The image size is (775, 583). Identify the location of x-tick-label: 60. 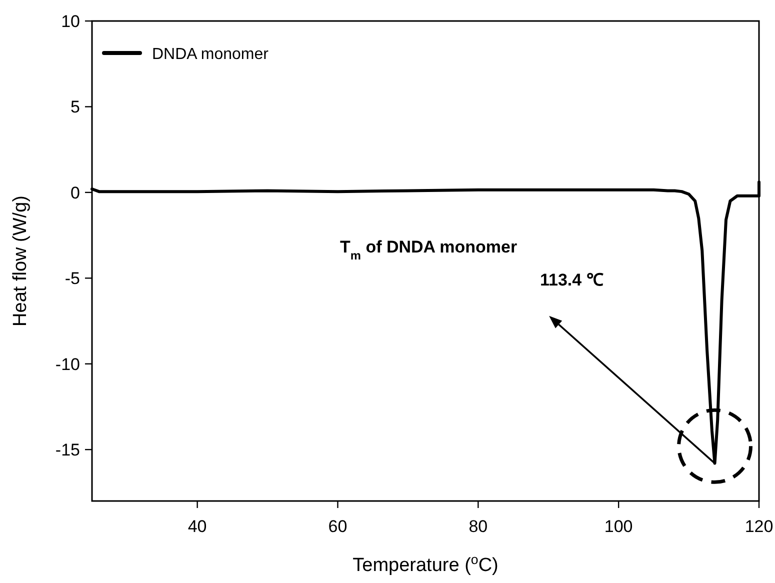
(338, 526).